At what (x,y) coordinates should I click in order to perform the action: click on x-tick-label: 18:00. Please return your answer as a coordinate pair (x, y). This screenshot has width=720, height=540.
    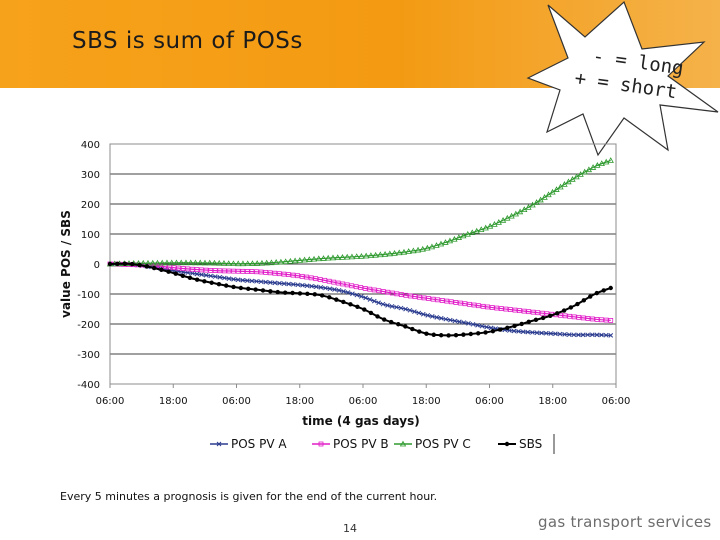
    Looking at the image, I should click on (552, 401).